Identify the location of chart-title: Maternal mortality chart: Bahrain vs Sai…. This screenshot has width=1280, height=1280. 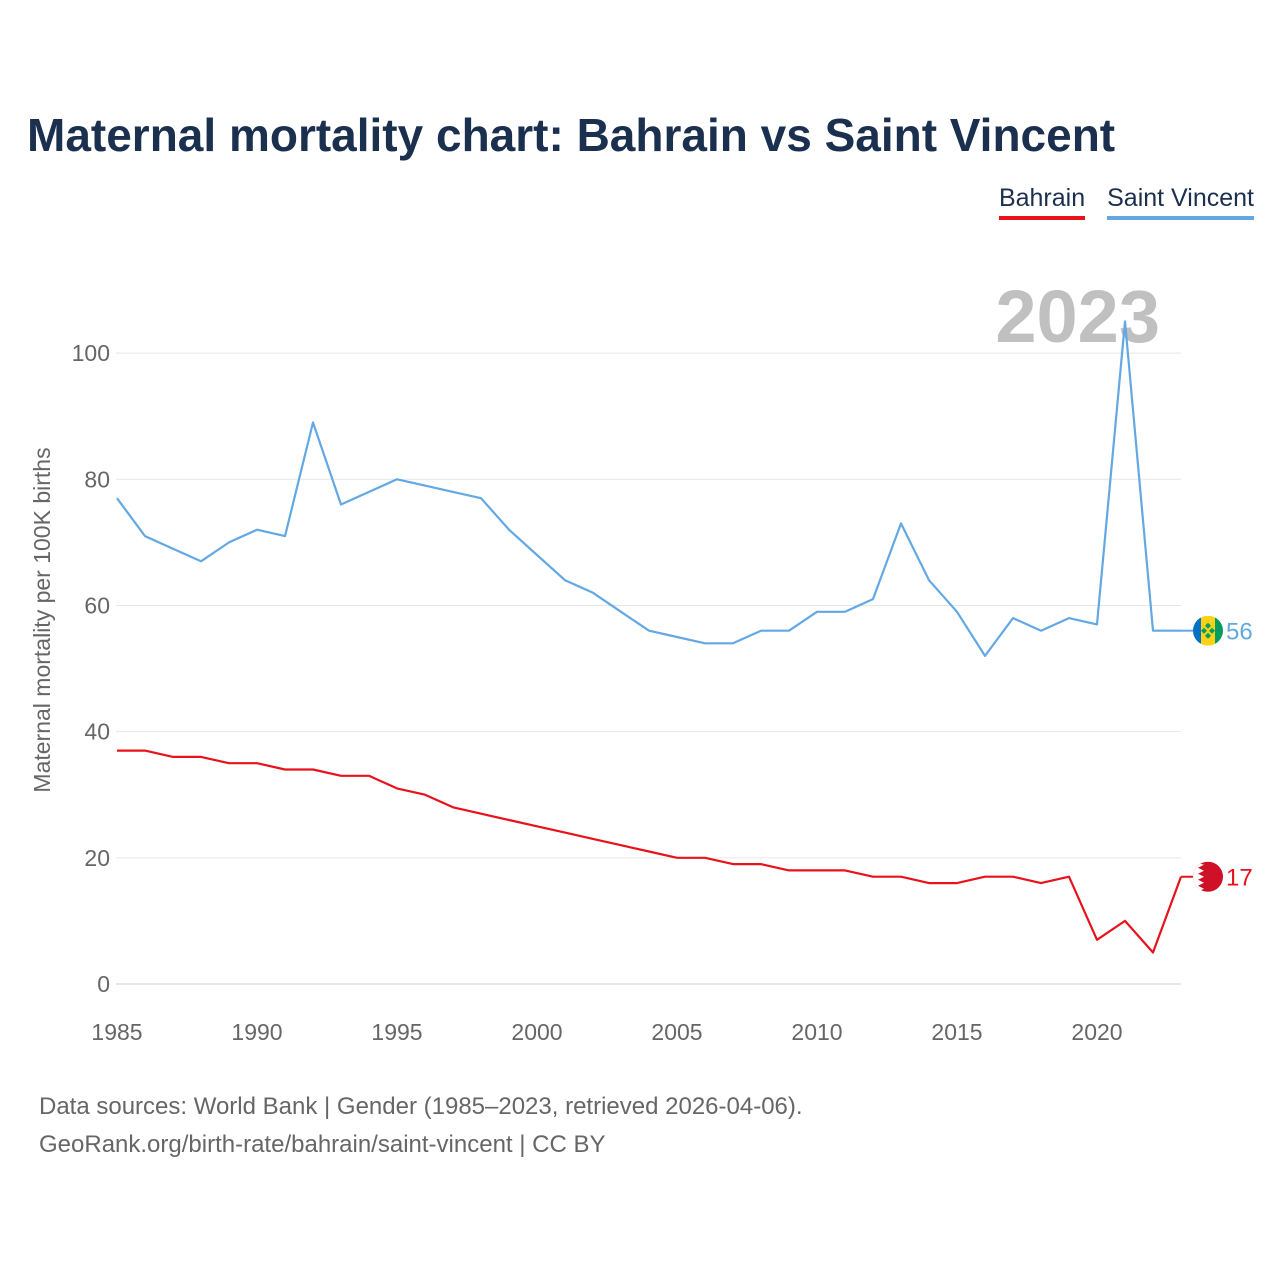
(571, 135).